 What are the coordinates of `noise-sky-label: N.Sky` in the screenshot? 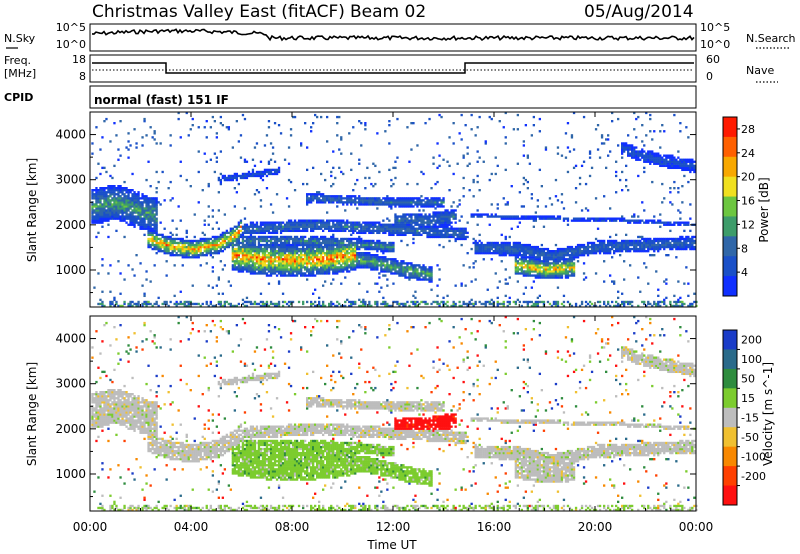 It's located at (20, 38).